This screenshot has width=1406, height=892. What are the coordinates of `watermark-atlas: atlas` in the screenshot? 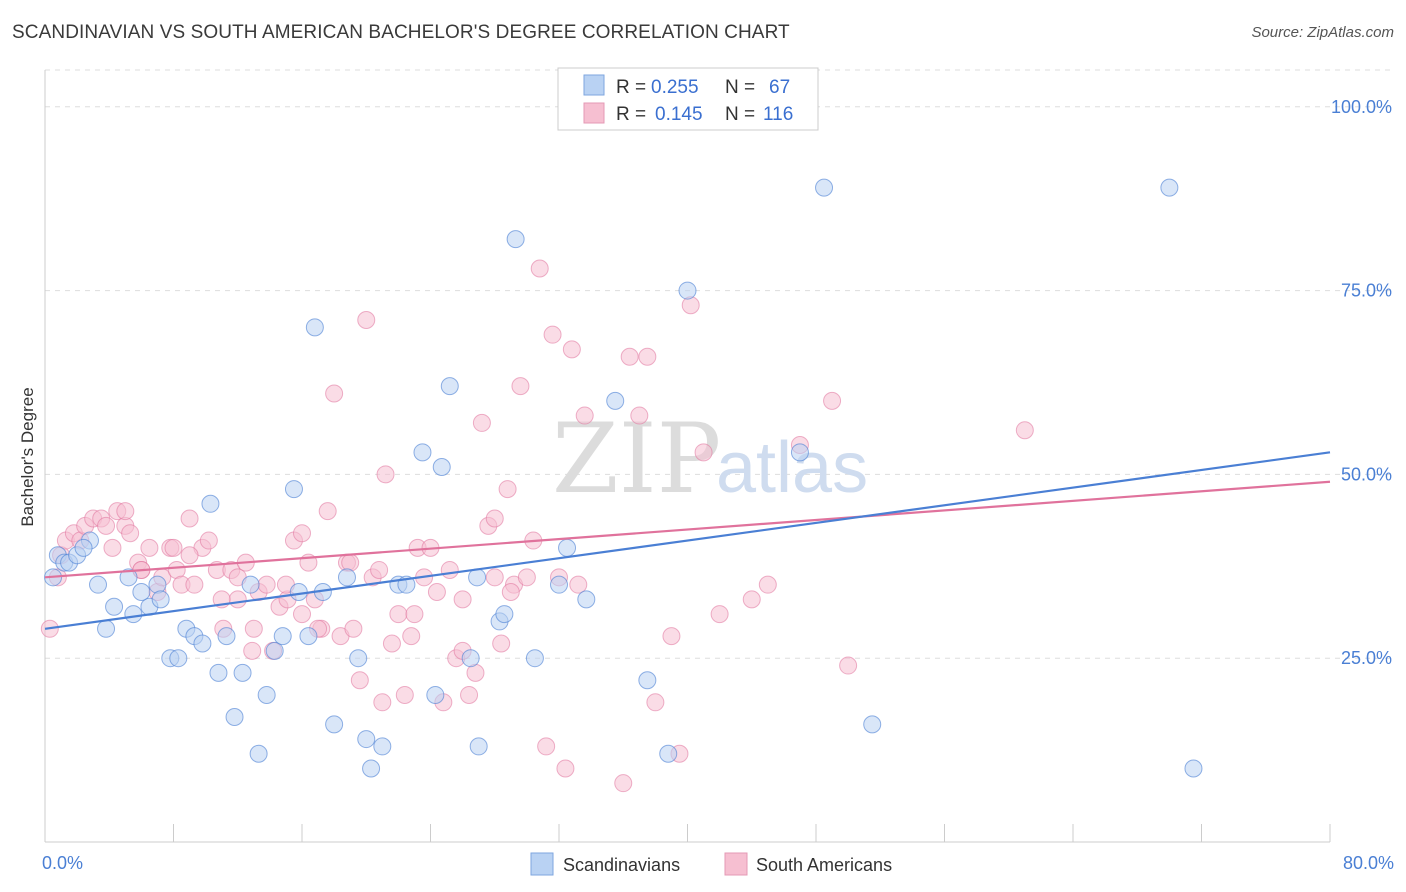 It's located at (792, 468).